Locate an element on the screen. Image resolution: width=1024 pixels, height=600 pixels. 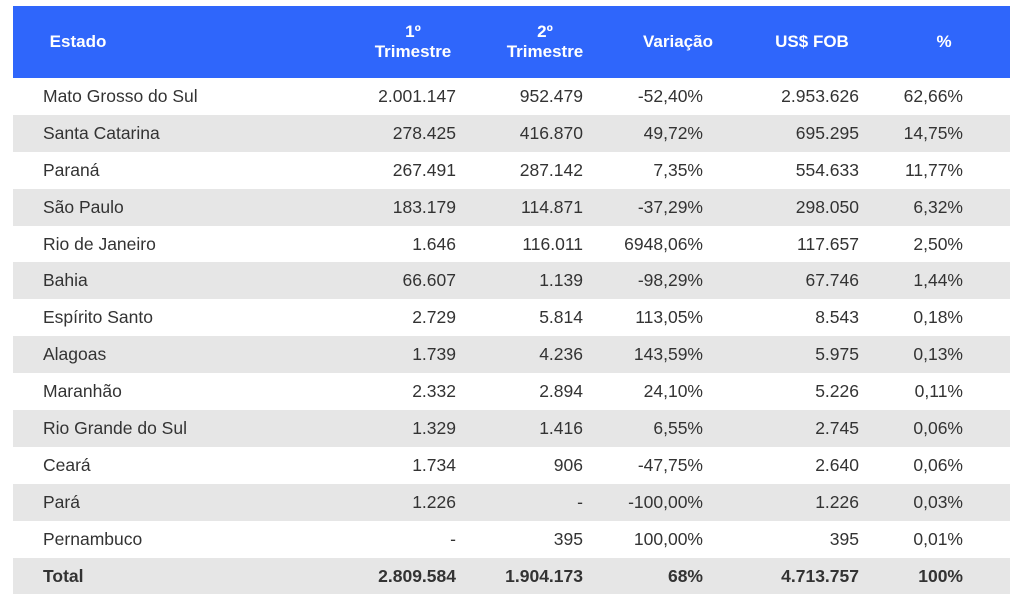
cell-estado: Rio de Janeiro is located at coordinates (99, 243).